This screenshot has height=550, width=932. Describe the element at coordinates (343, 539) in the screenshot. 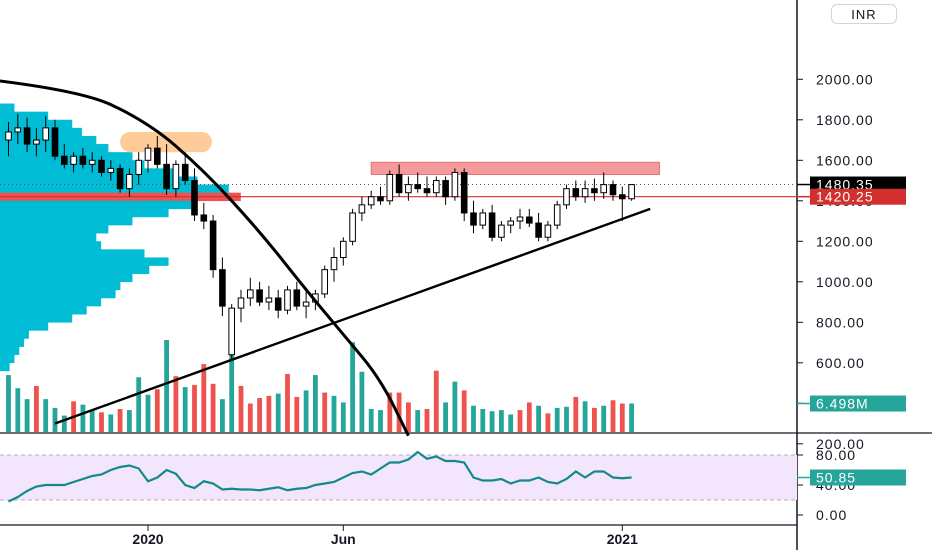

I see `time-tick-label: Jun` at that location.